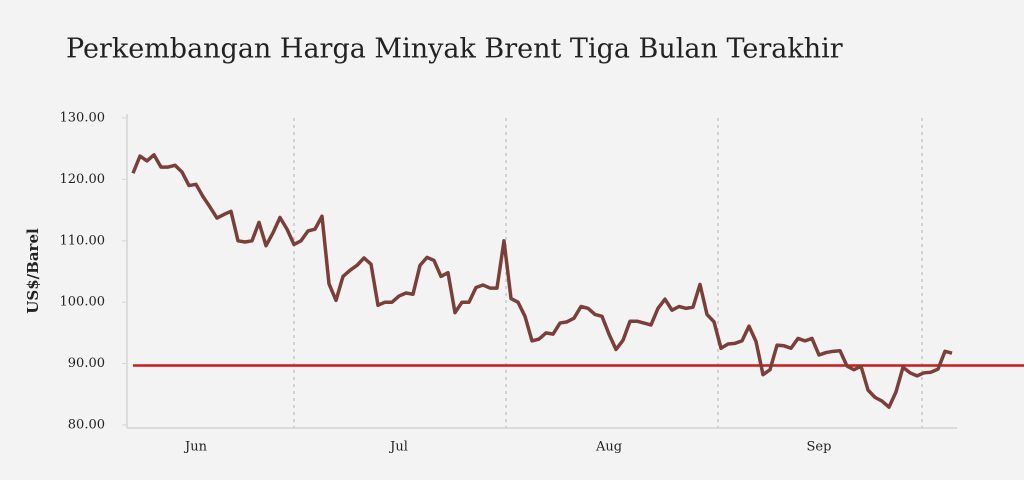 This screenshot has width=1024, height=480. What do you see at coordinates (83, 302) in the screenshot?
I see `y-tick-label: 100.00` at bounding box center [83, 302].